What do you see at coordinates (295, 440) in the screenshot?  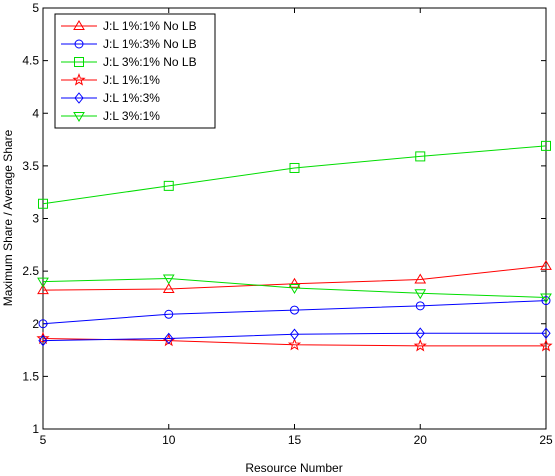 I see `x-tick-label: 15` at bounding box center [295, 440].